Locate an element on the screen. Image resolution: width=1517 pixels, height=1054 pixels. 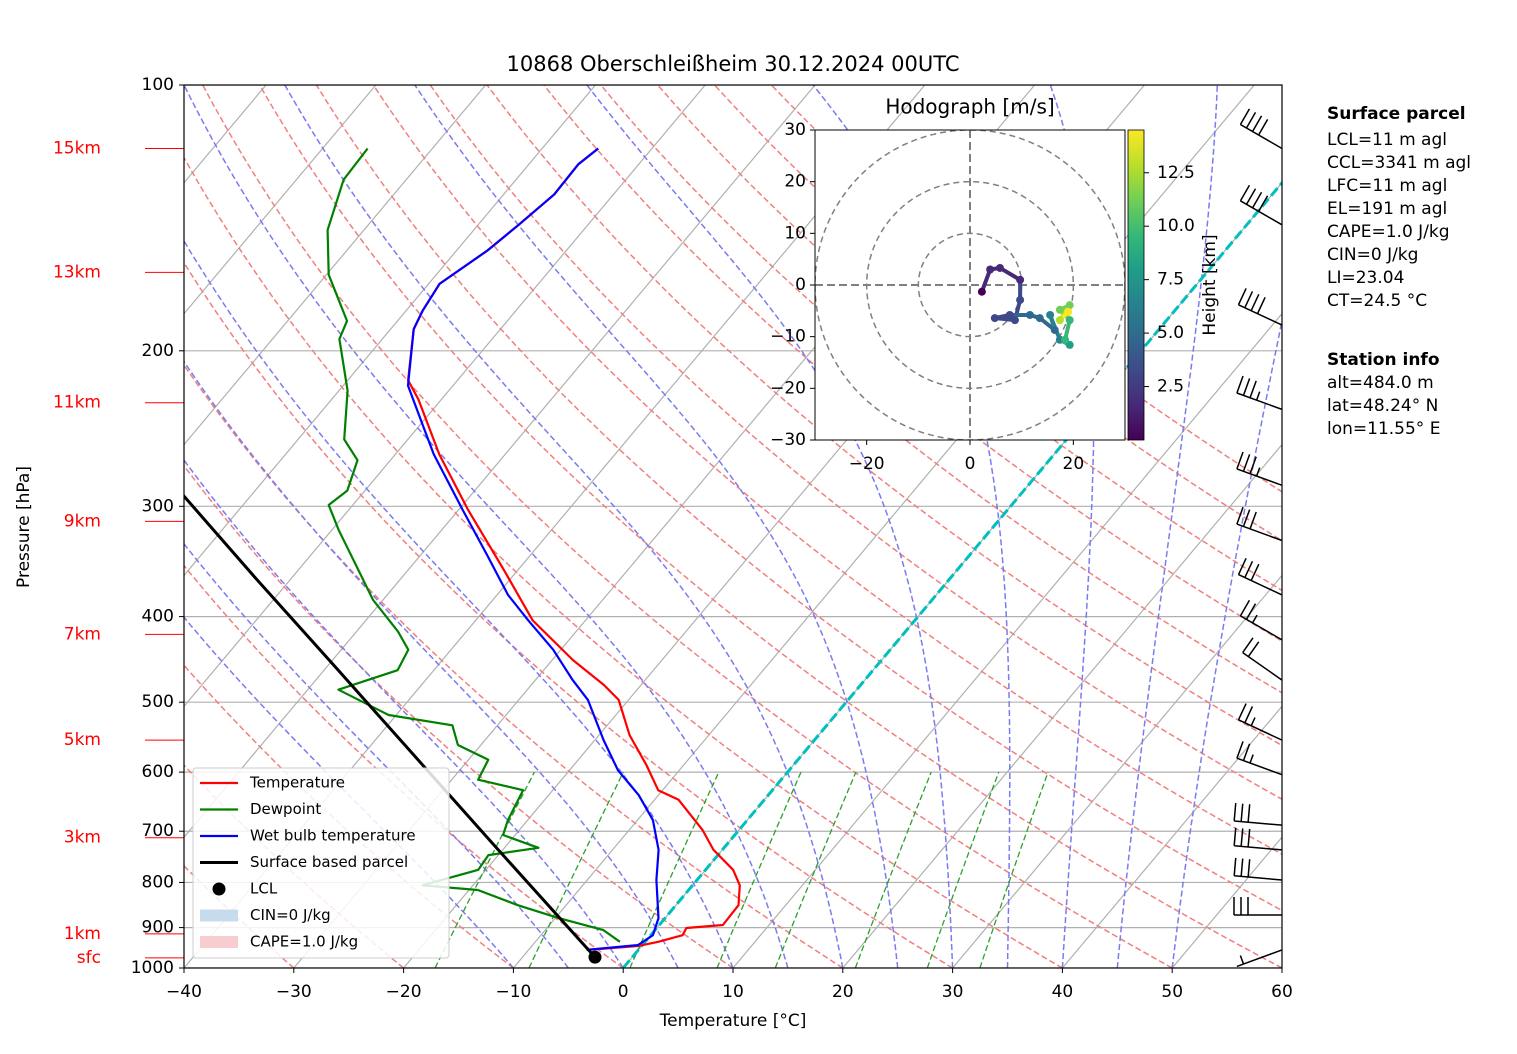
x-tick-label: −40 is located at coordinates (184, 992).